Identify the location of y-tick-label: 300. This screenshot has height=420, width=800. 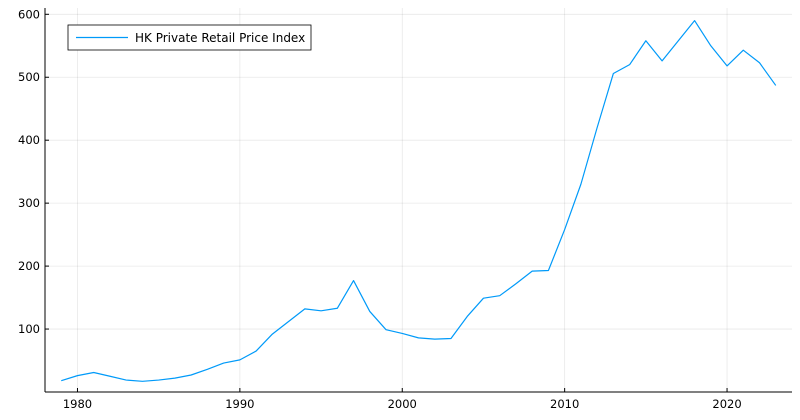
(29, 203).